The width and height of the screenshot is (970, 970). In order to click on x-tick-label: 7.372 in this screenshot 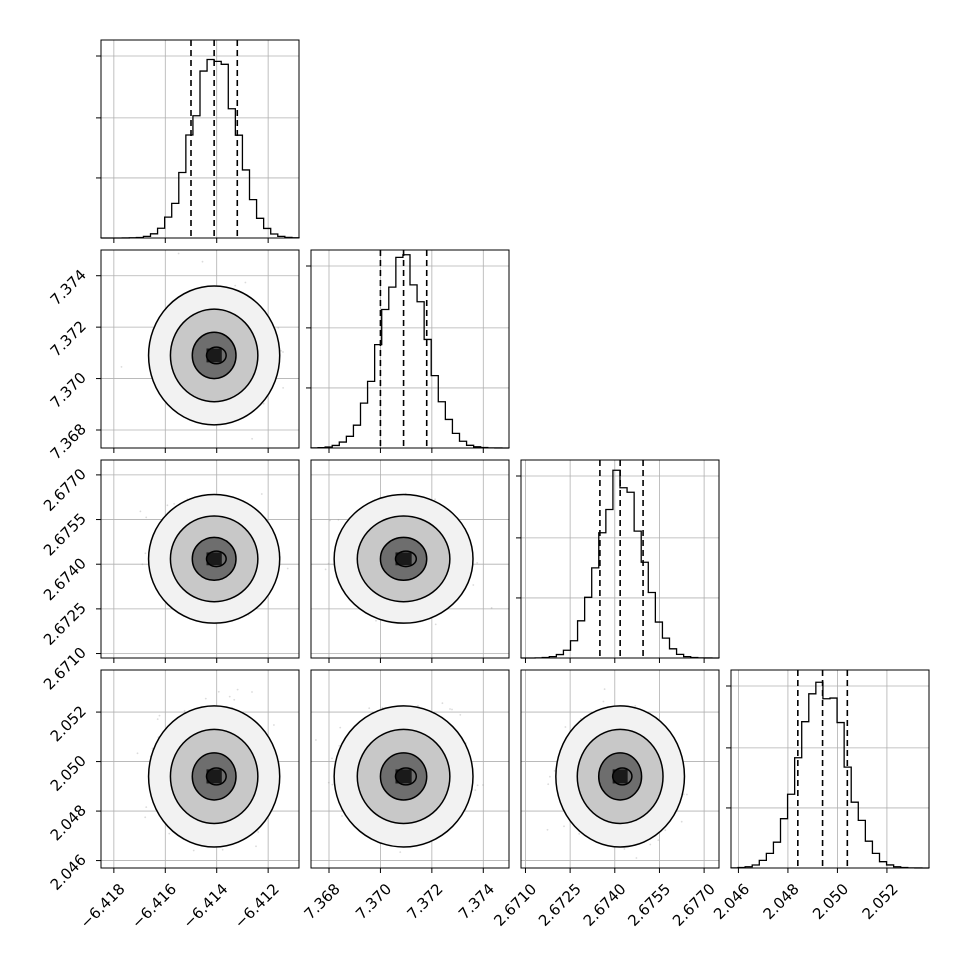, I will do `click(425, 901)`.